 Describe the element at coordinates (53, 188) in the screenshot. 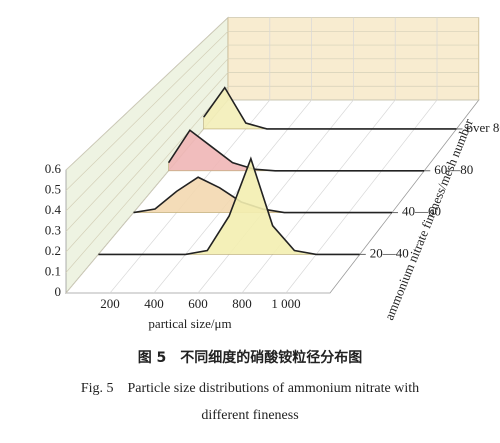

I see `y-tick-label: 0.5` at that location.